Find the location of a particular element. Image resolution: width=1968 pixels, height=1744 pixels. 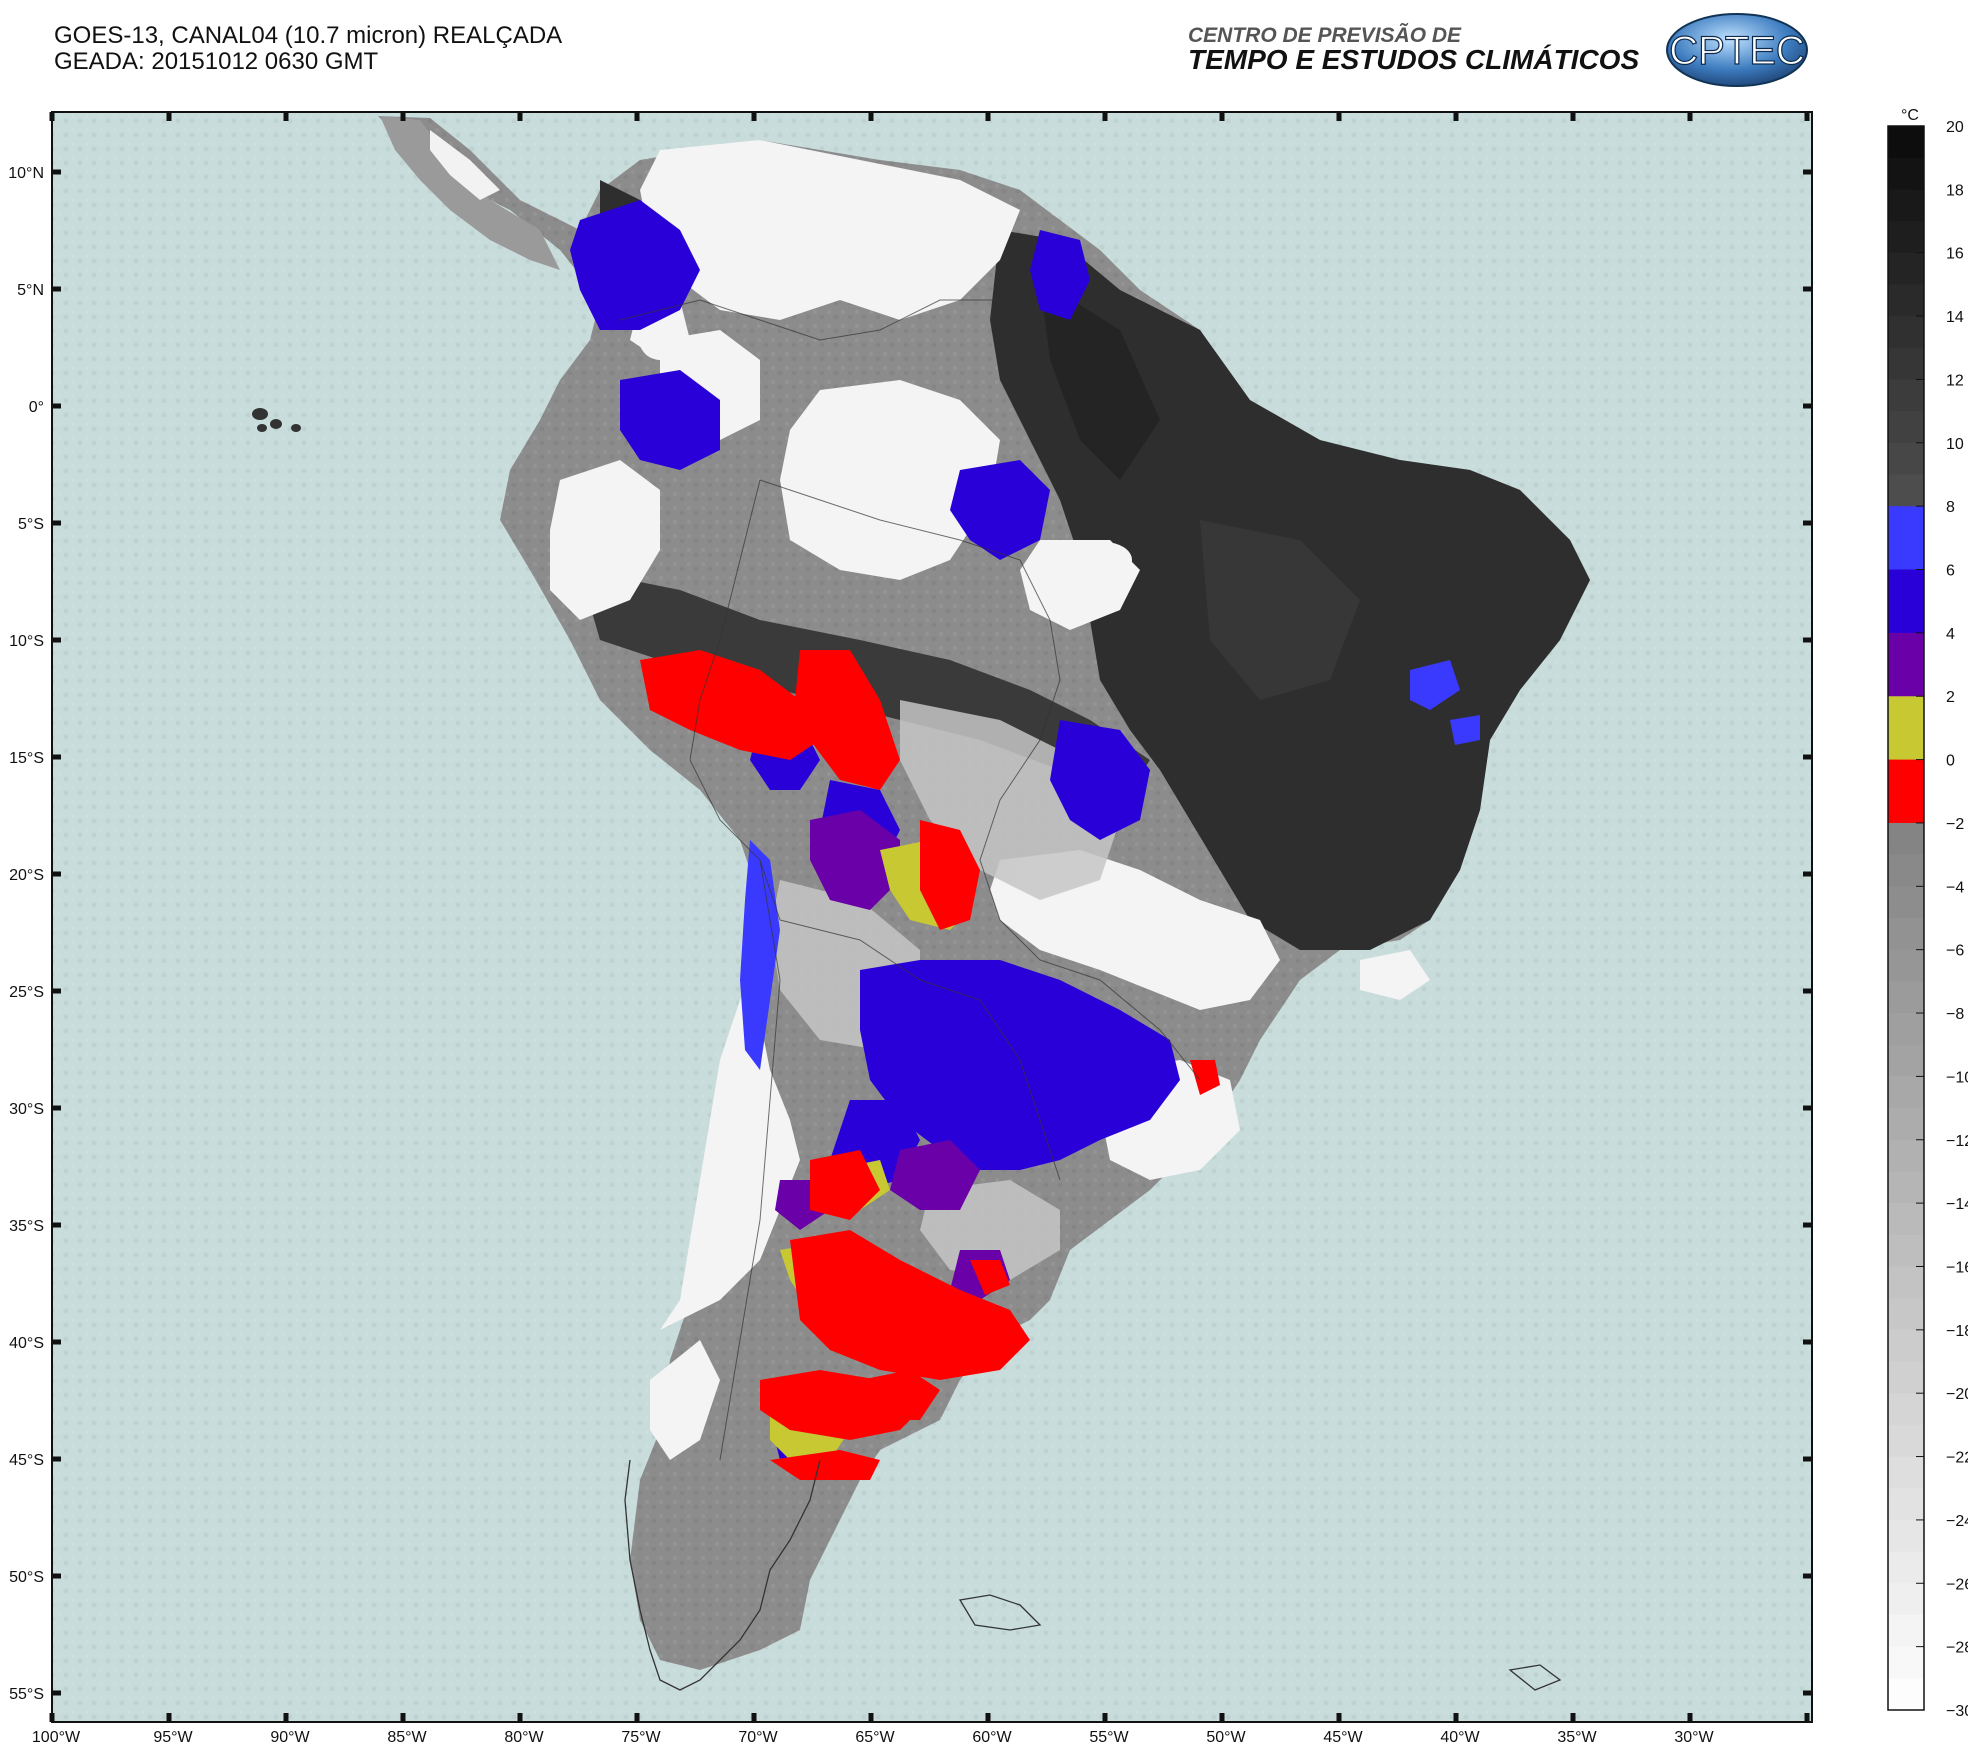

lat-label: 35°S is located at coordinates (26, 1226).